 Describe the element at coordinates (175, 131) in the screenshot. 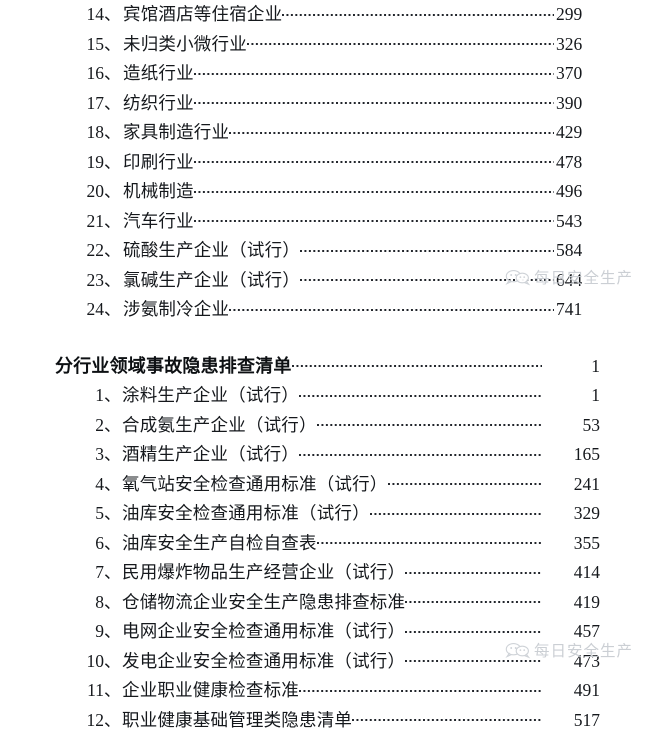

I see `toc-entry-title: 家具制造行业` at that location.